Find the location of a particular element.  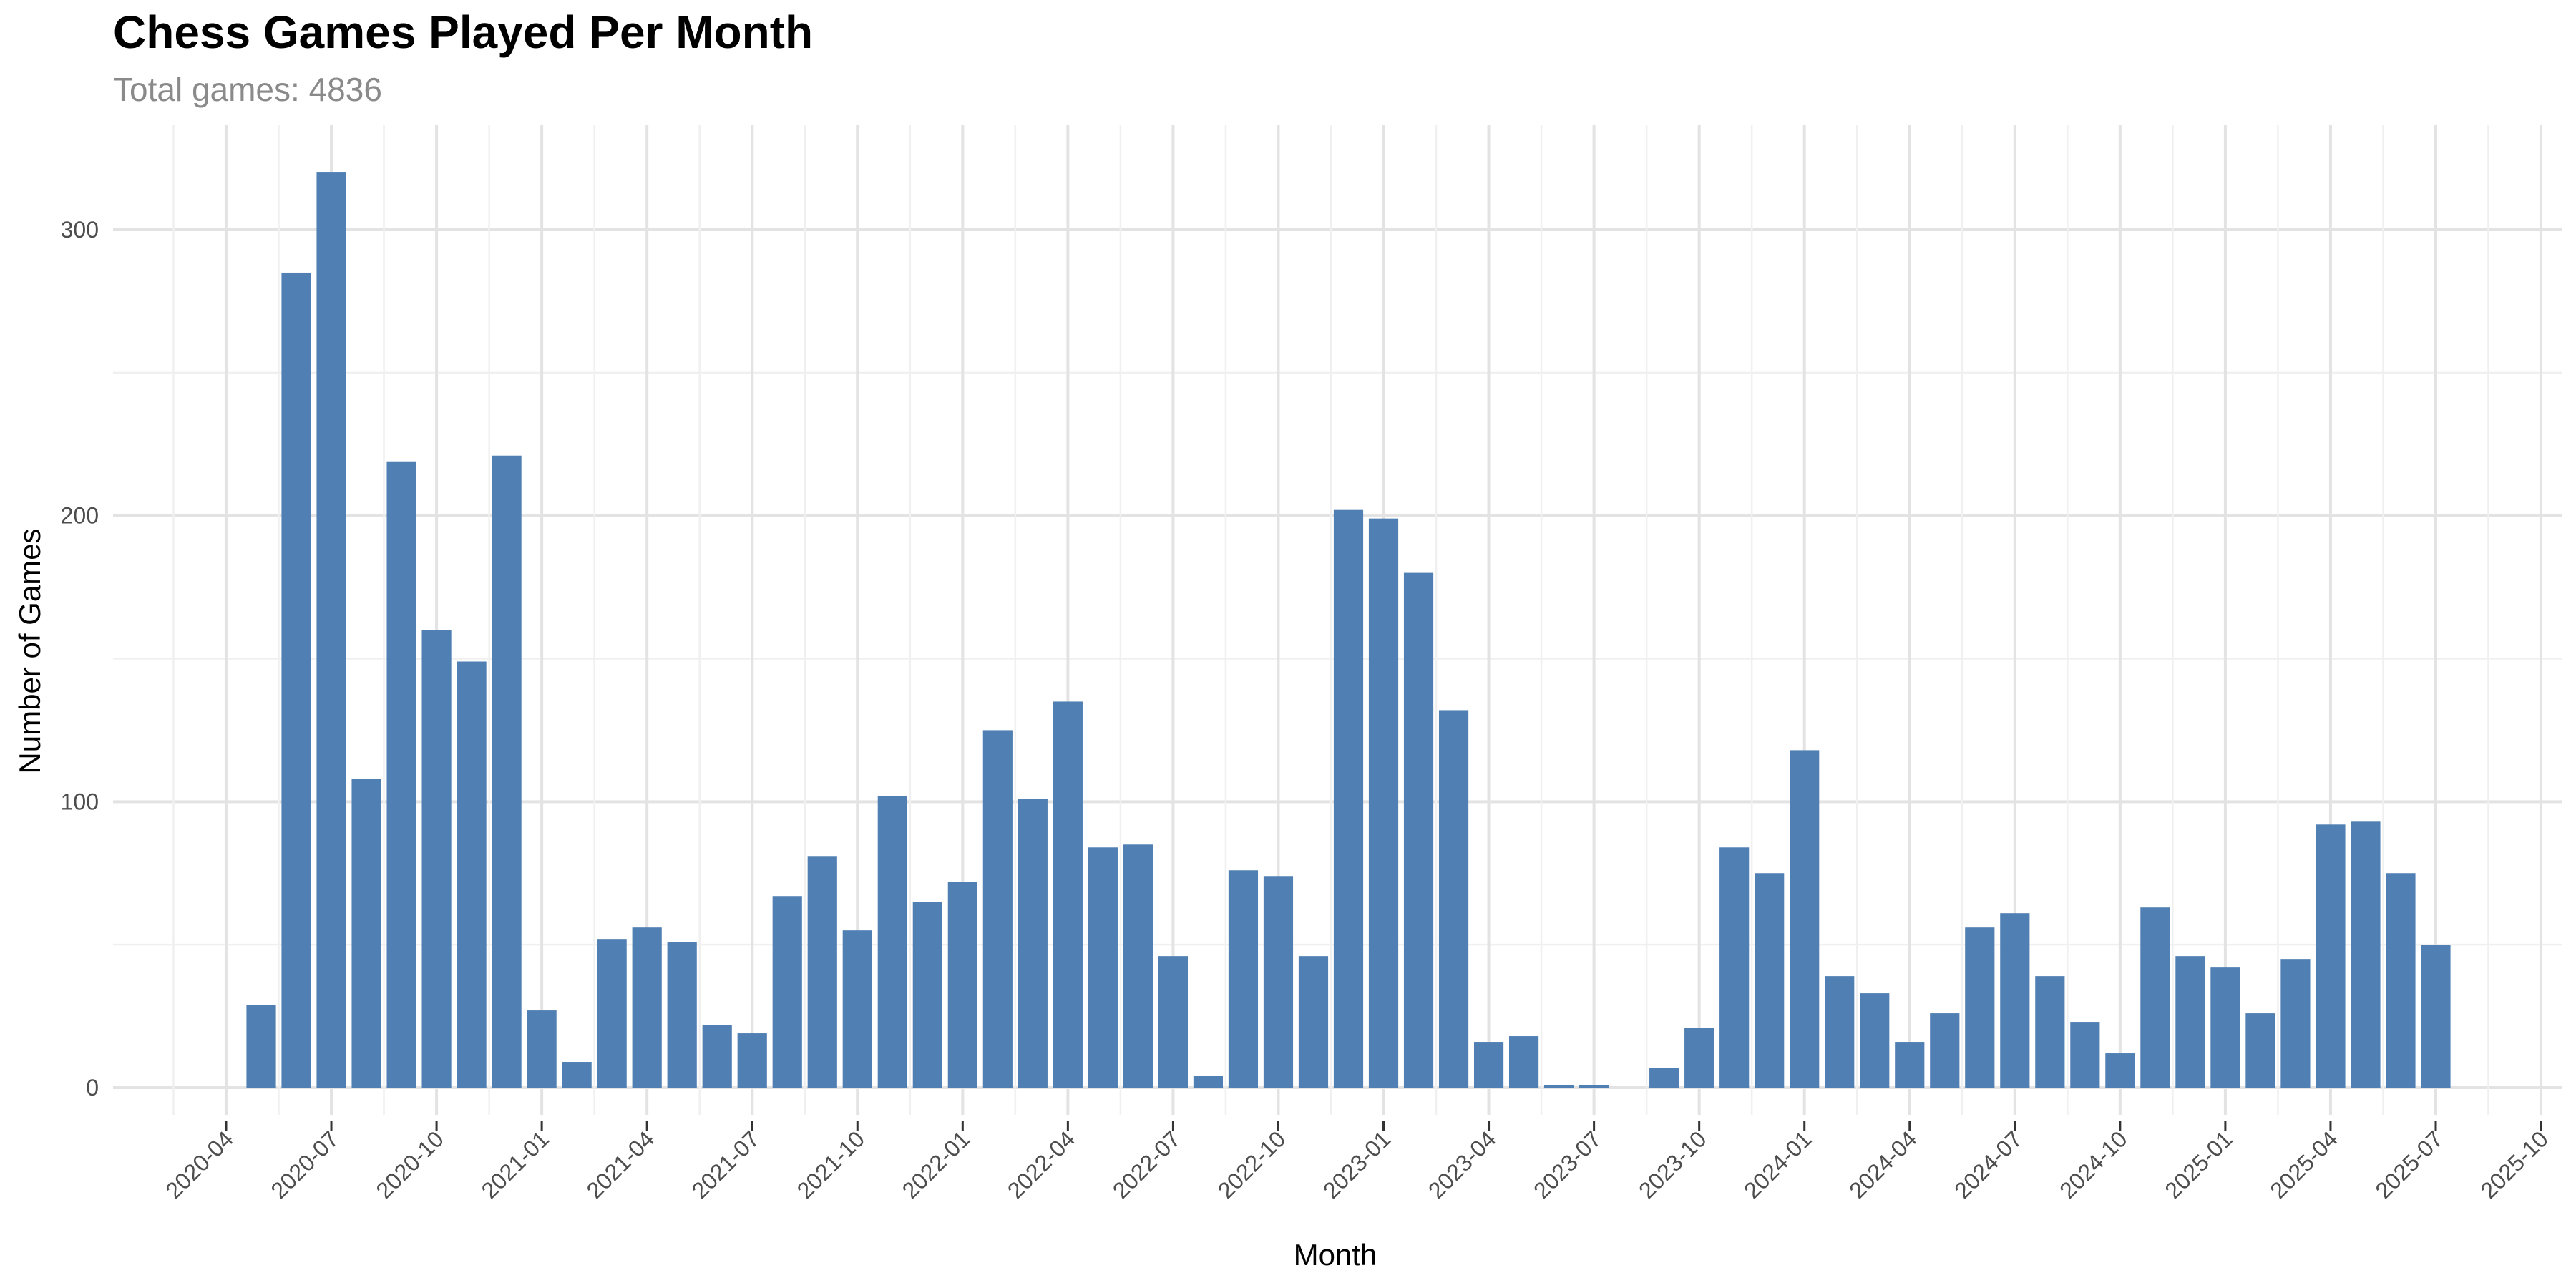

x-tick-label: 2025-07 is located at coordinates (2408, 1164).